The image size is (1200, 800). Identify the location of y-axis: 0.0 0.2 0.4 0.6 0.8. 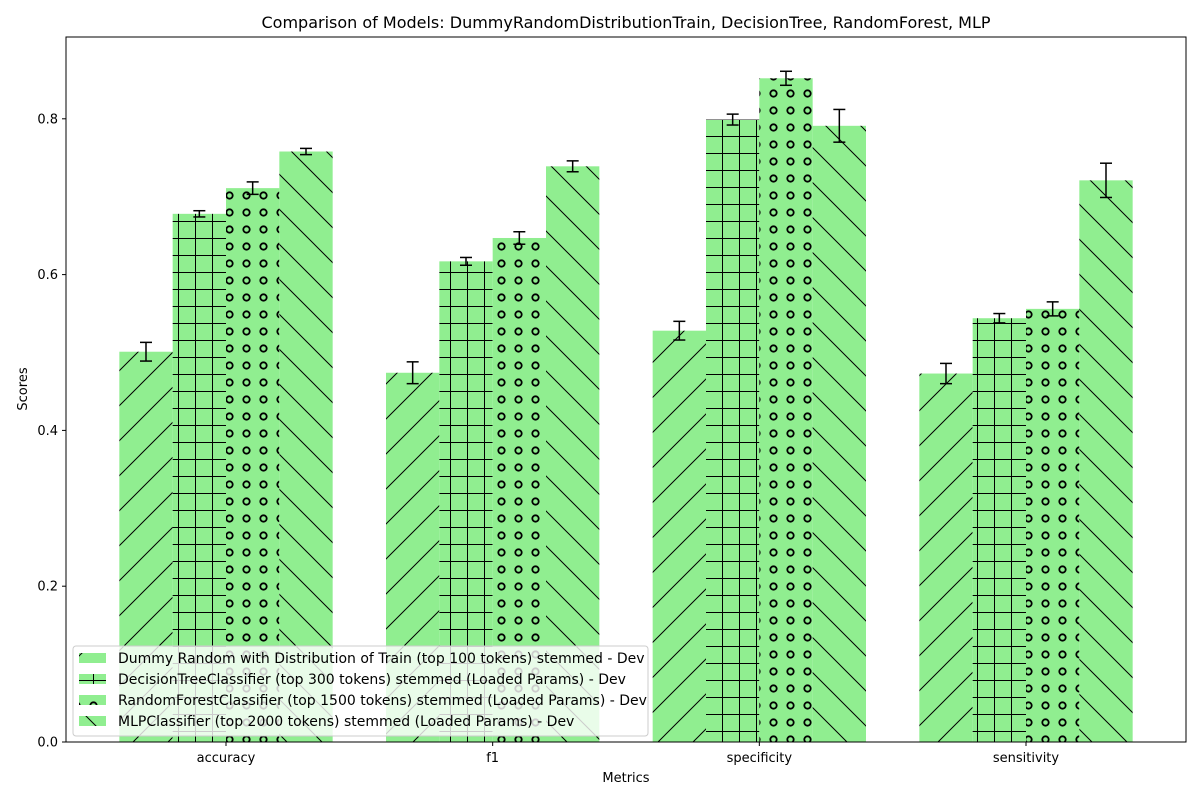
(51, 431).